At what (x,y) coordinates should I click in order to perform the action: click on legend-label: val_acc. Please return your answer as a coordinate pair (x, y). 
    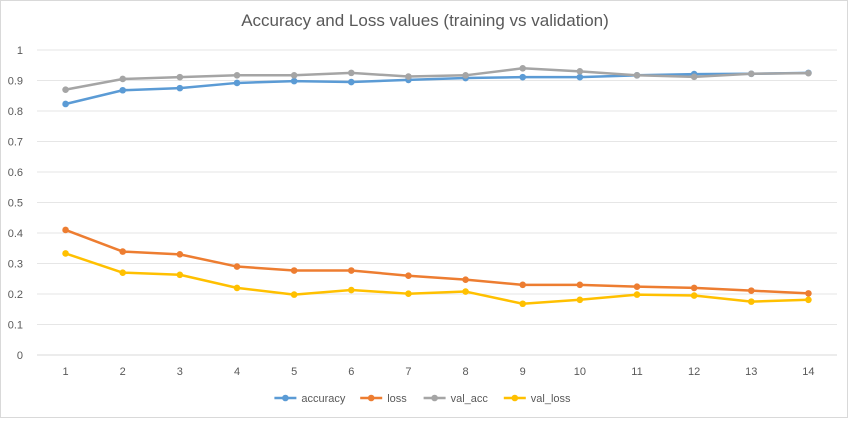
    Looking at the image, I should click on (470, 399).